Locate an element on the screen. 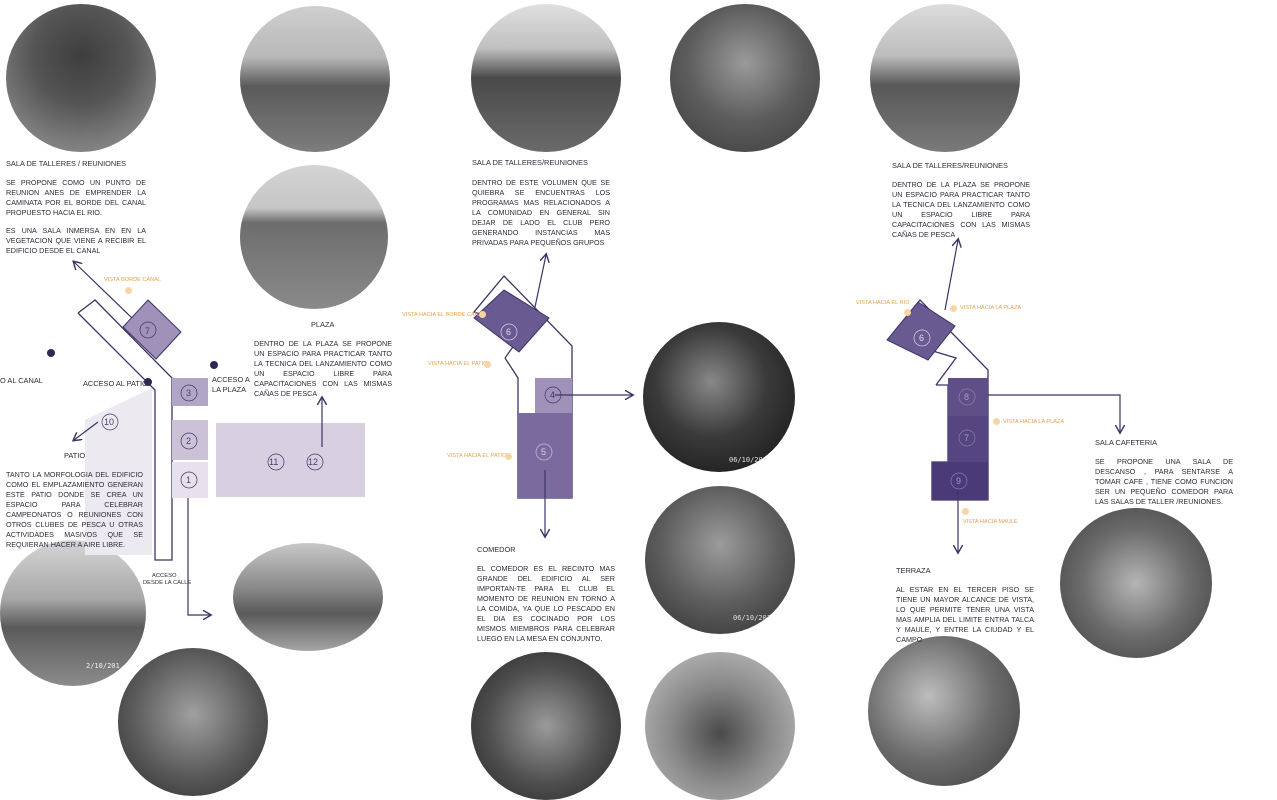 This screenshot has width=1277, height=800. vista-rio-label: VISTA HACIA EL RIO is located at coordinates (883, 303).